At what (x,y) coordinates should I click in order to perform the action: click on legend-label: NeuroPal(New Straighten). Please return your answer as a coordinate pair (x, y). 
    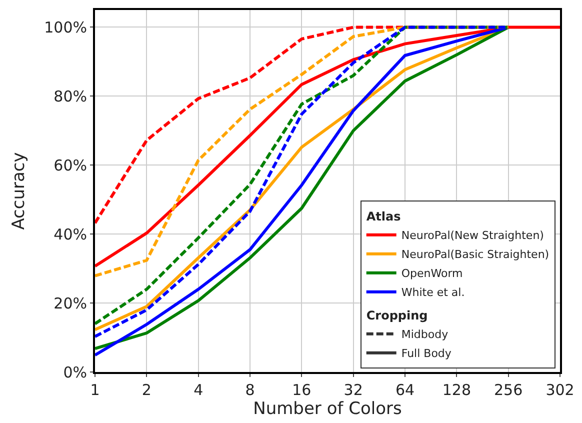
    Looking at the image, I should click on (472, 235).